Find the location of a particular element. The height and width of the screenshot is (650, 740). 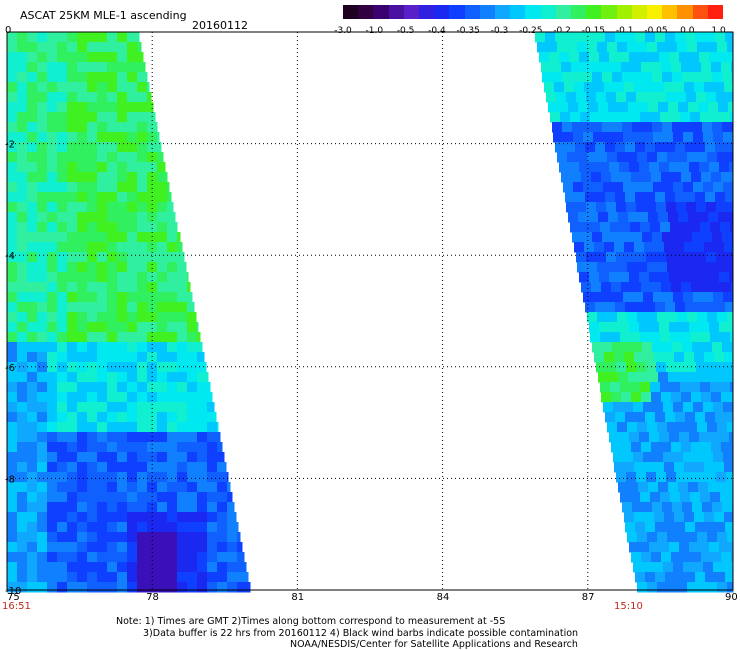

colorbar-swatch is located at coordinates (594, 12).